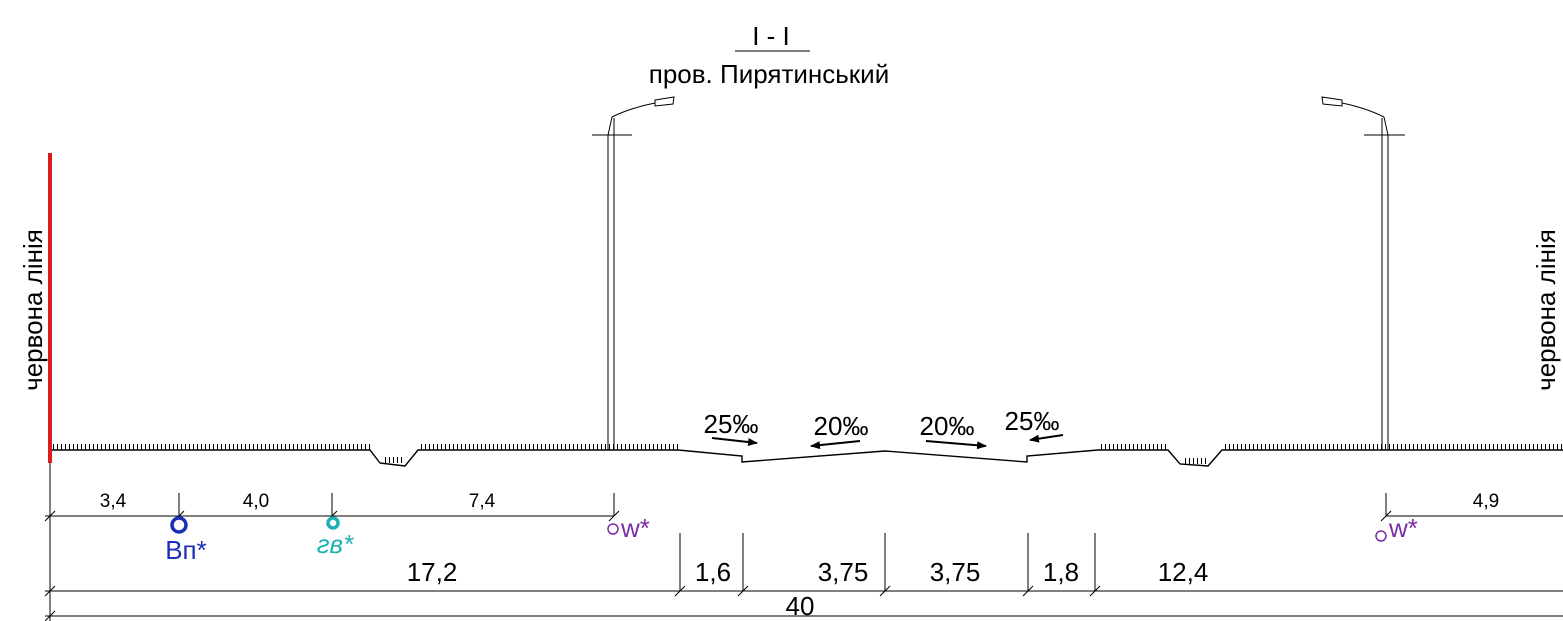 This screenshot has width=1563, height=621. What do you see at coordinates (771, 36) in the screenshot?
I see `section-title: I - I` at bounding box center [771, 36].